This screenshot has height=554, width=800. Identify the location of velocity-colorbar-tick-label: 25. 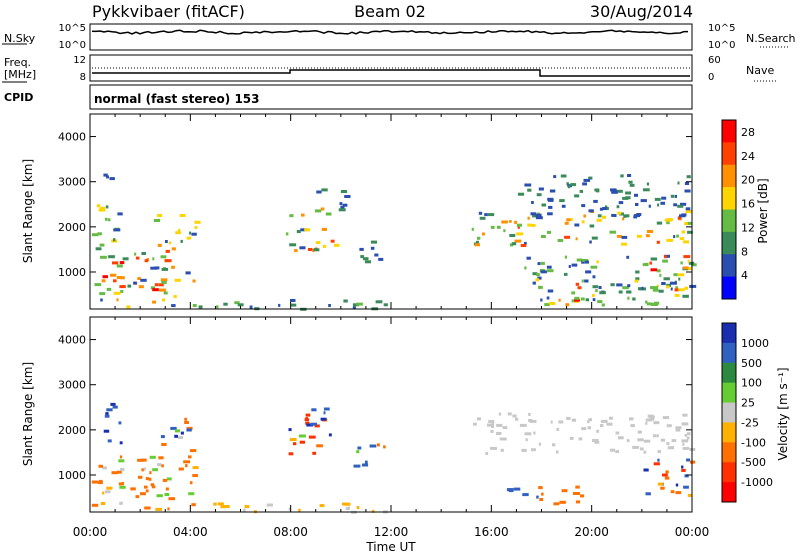
(748, 403).